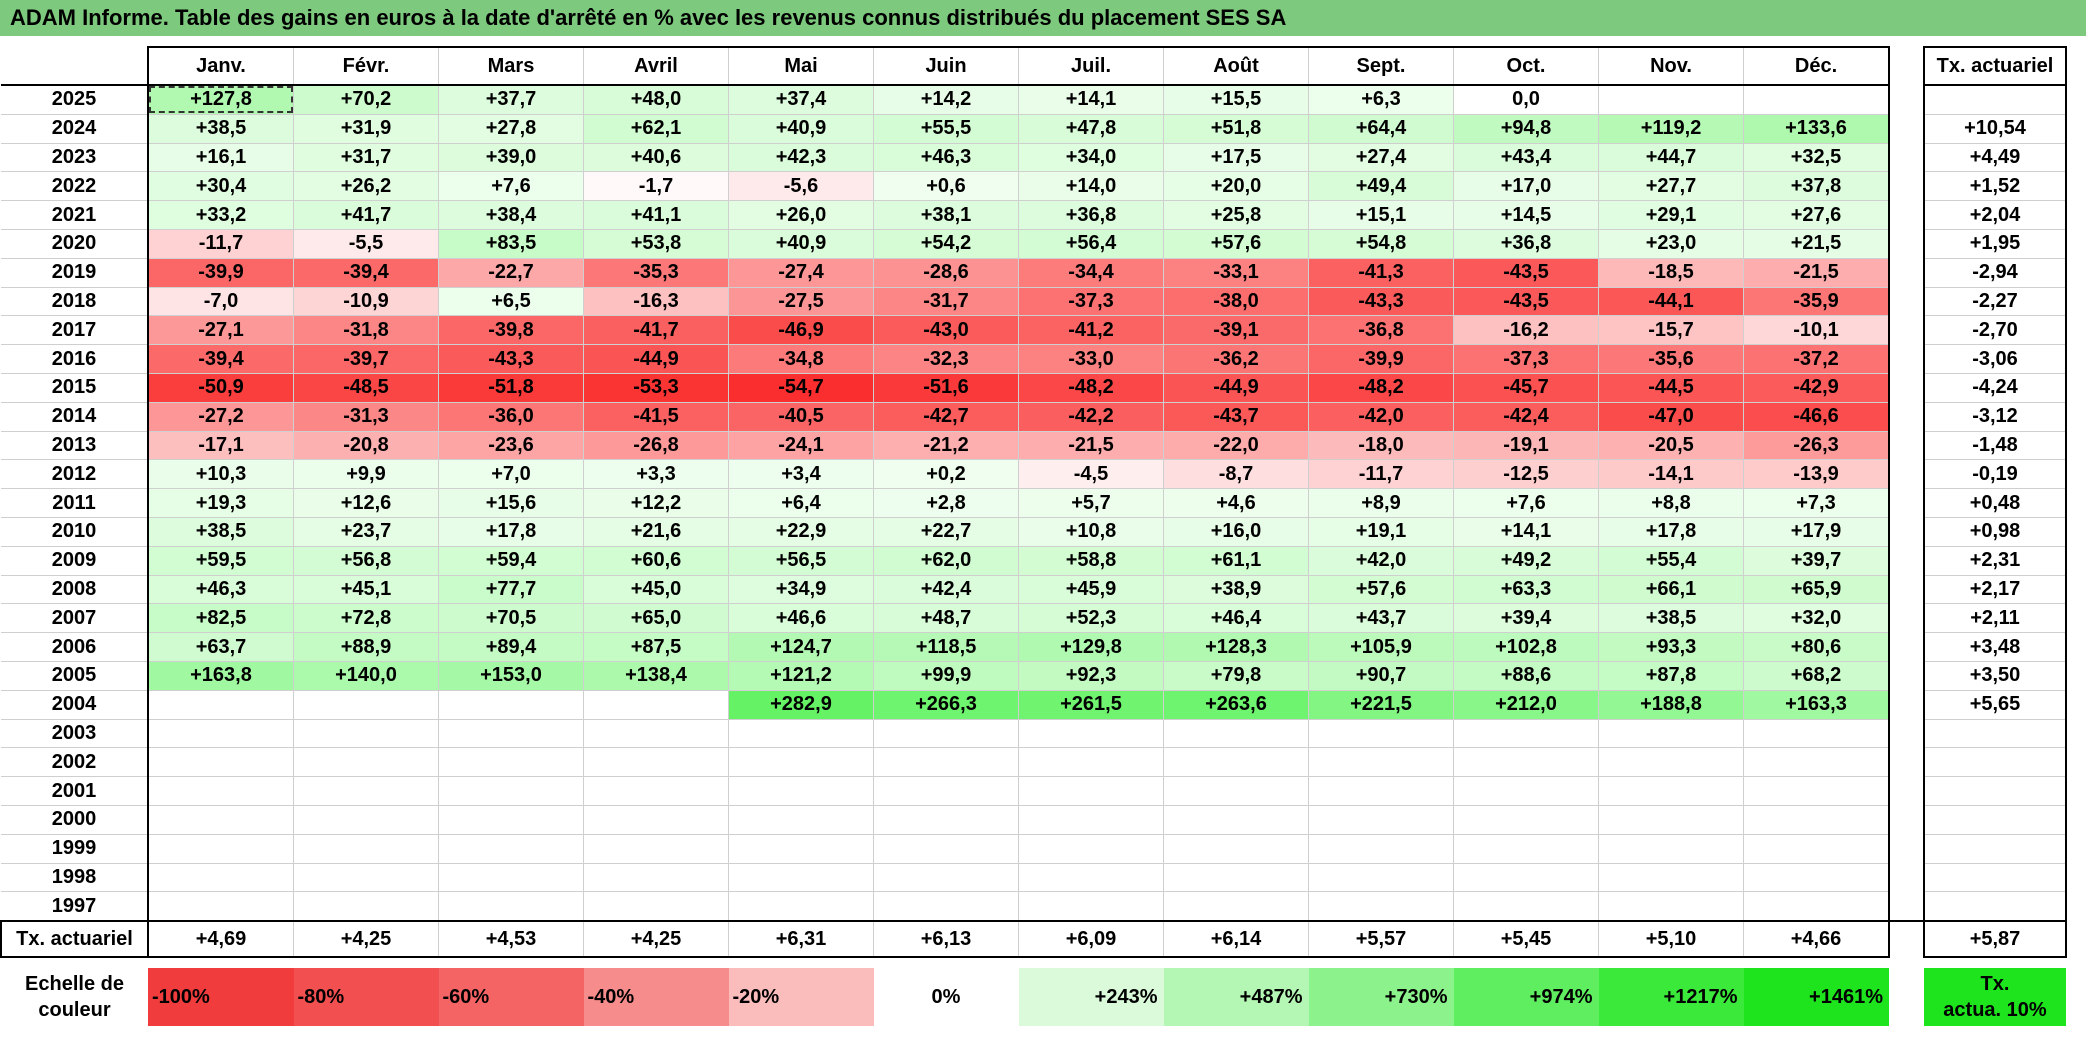  What do you see at coordinates (511, 997) in the screenshot?
I see `scale-swatch: -60%` at bounding box center [511, 997].